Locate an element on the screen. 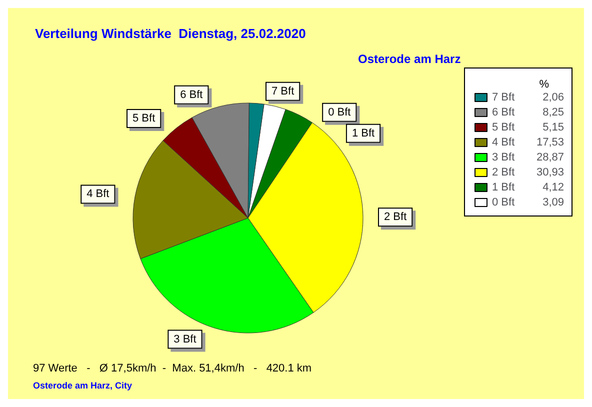 The width and height of the screenshot is (592, 407). text: Osterode am Harz, City is located at coordinates (82, 385).